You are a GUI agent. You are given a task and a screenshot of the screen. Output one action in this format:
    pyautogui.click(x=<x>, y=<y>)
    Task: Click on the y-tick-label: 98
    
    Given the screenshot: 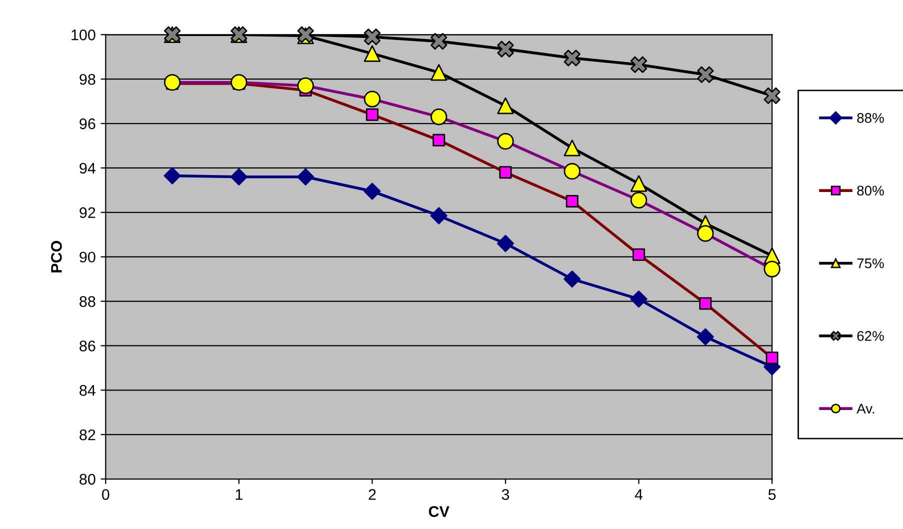 What is the action you would take?
    pyautogui.click(x=88, y=79)
    